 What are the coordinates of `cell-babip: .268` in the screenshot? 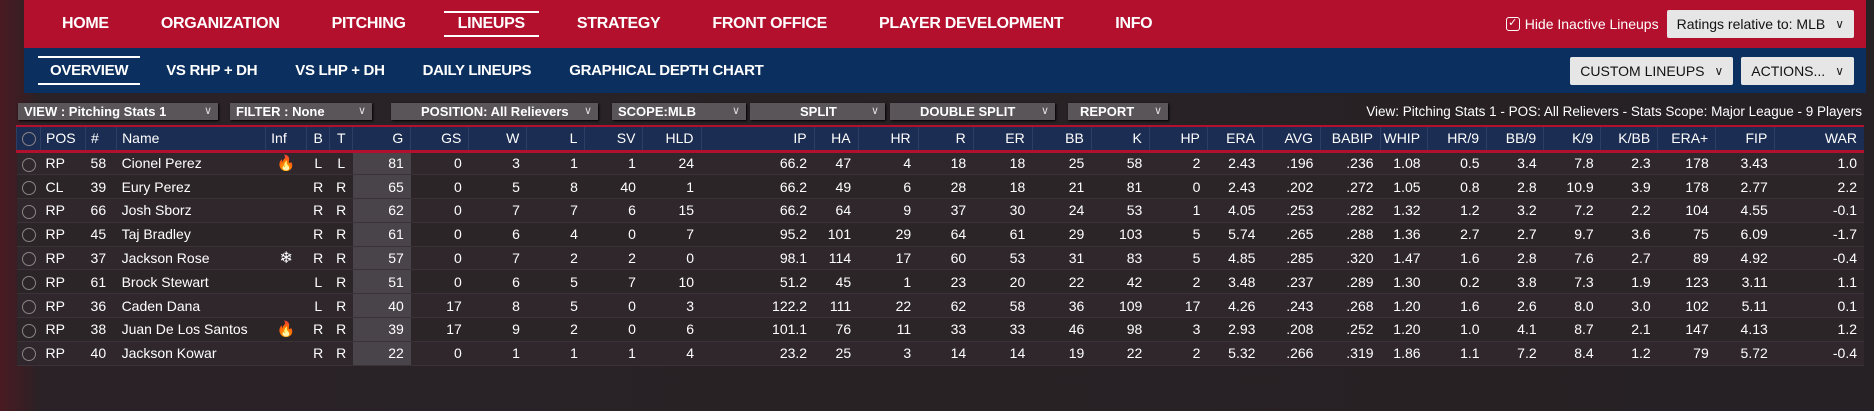 It's located at (1350, 306).